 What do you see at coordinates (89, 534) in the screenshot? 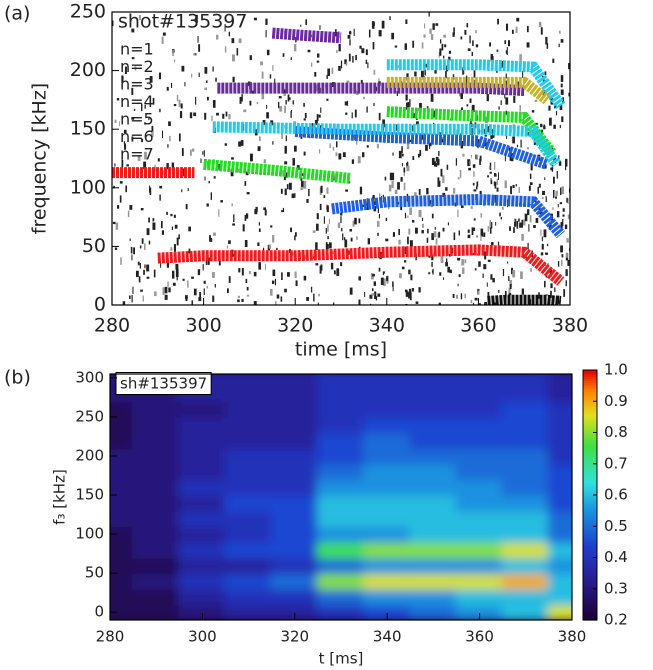
I see `y-tick-label: 100` at bounding box center [89, 534].